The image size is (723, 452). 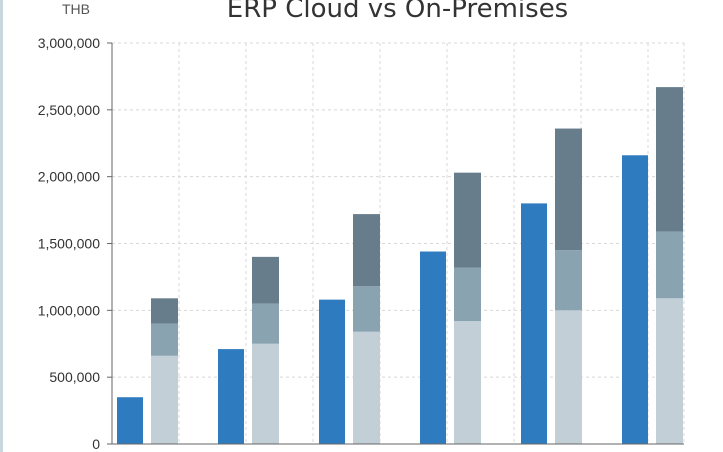 What do you see at coordinates (74, 377) in the screenshot?
I see `y-tick-label: 500,000` at bounding box center [74, 377].